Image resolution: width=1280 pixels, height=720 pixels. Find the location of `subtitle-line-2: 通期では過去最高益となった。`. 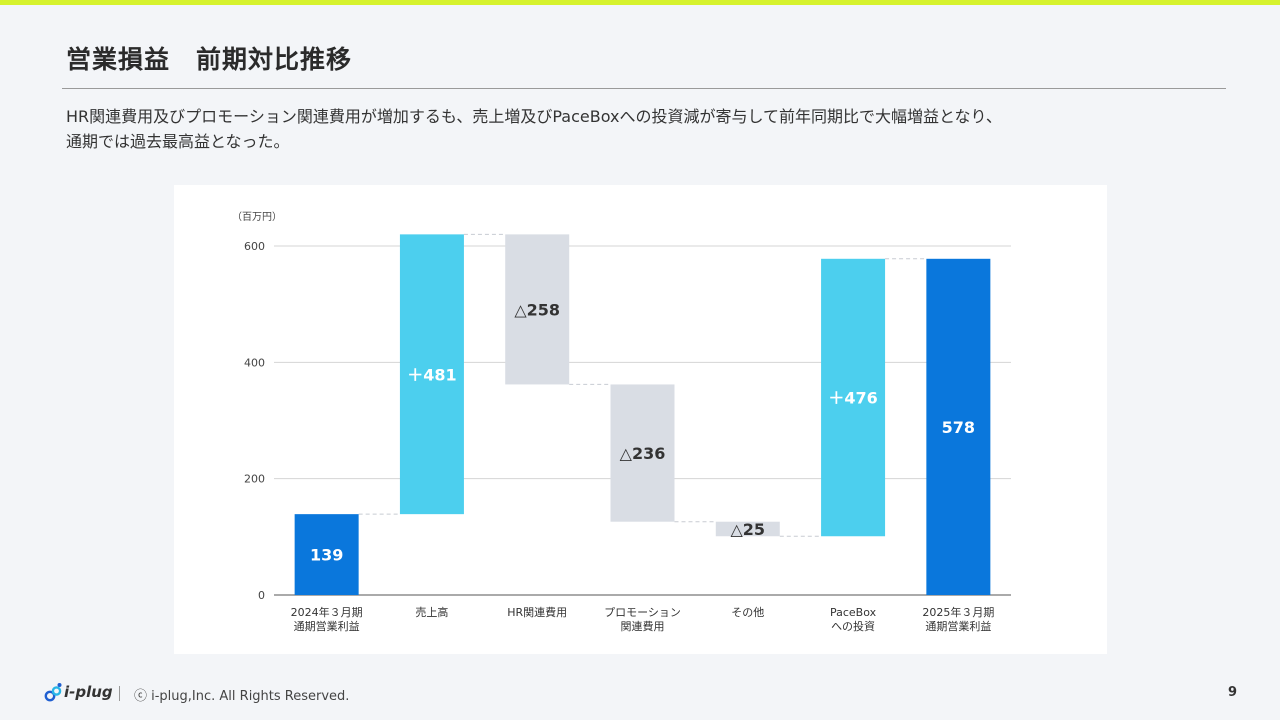

subtitle-line-2: 通期では過去最高益となった。 is located at coordinates (178, 141).